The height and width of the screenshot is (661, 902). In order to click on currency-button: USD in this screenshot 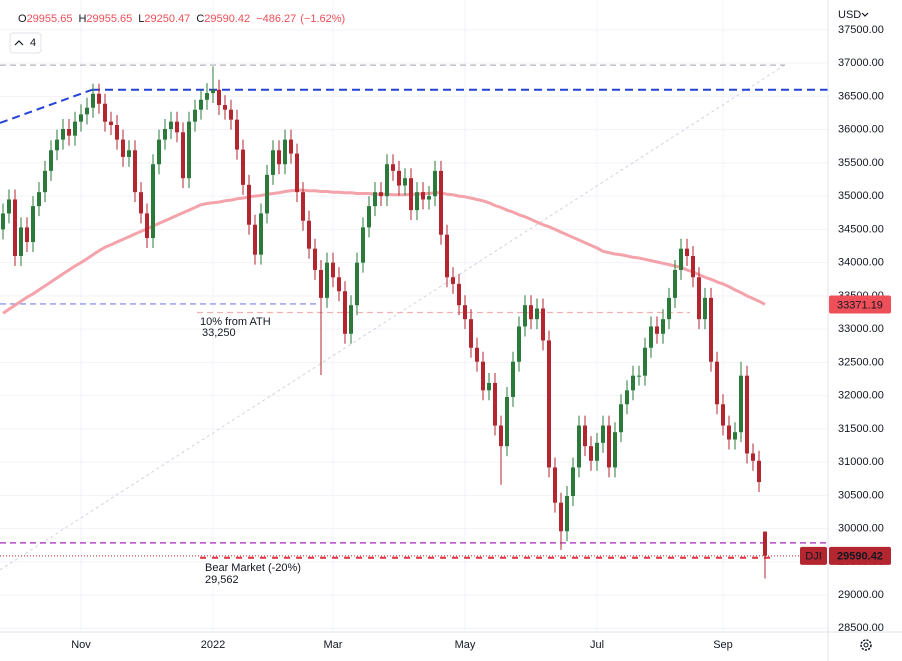, I will do `click(853, 15)`.